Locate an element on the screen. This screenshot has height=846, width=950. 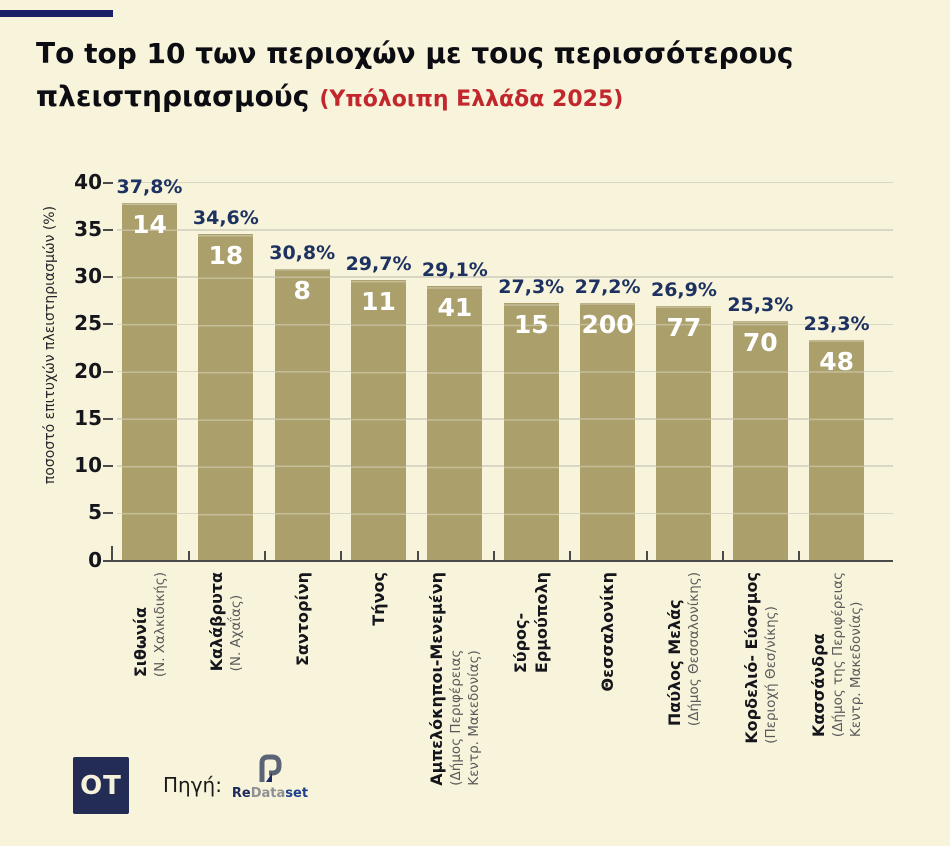
redataset-icon is located at coordinates (270, 768).